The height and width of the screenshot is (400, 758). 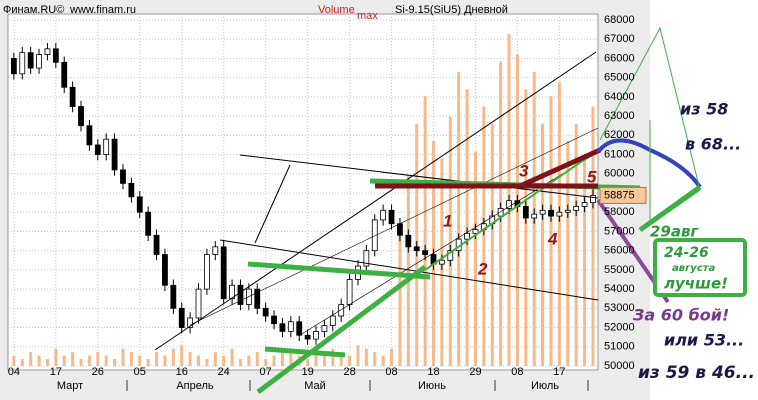 I want to click on y-tick-label: 55000, so click(x=619, y=270).